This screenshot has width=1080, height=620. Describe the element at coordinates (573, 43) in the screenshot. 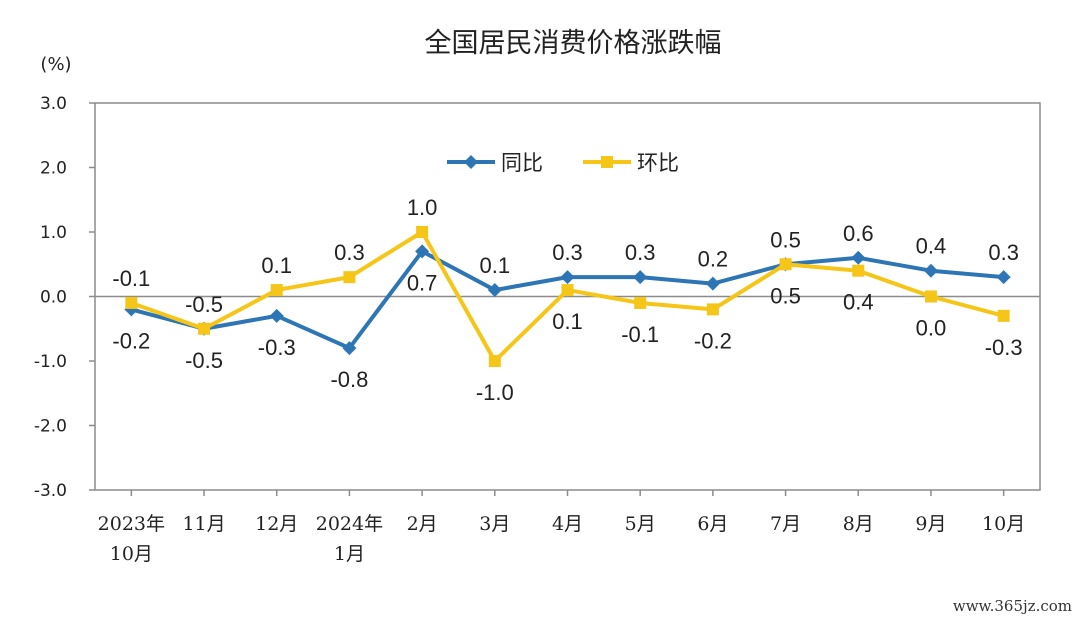

I see `chart-title: 全国居民消费价格涨跌幅` at that location.